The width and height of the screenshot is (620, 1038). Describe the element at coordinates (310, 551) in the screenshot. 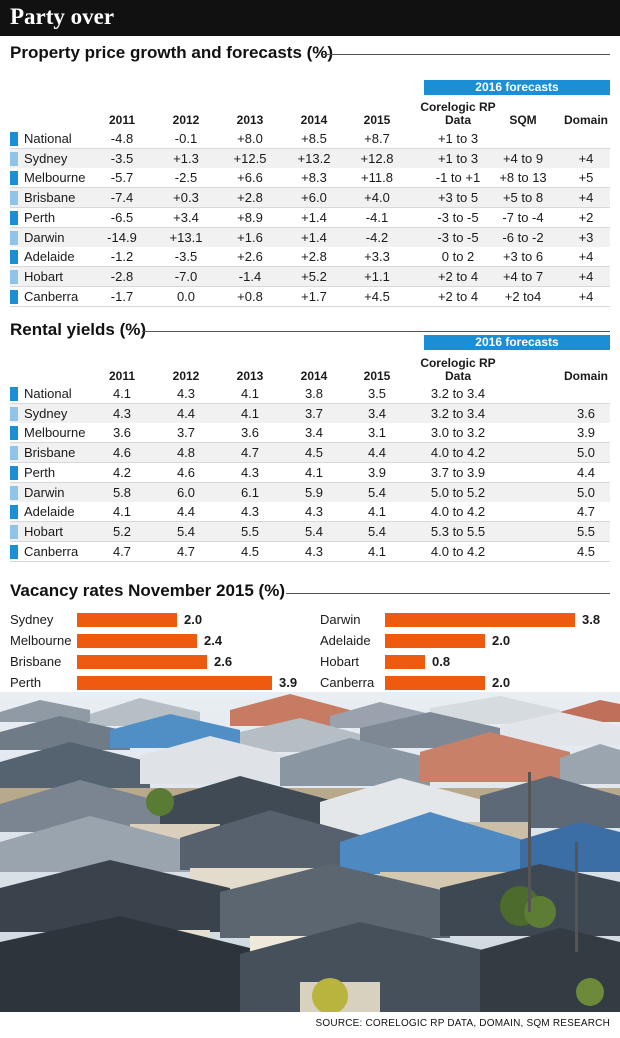

I see `table-row: Canberra 4.7 4.7 4.5 4.3 4.1 4.0 to 4.2 4.5` at that location.